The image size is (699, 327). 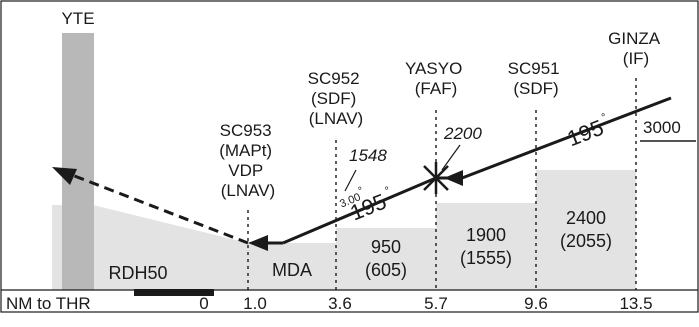 I want to click on ginza-label: GINZA (IF), so click(x=636, y=48).